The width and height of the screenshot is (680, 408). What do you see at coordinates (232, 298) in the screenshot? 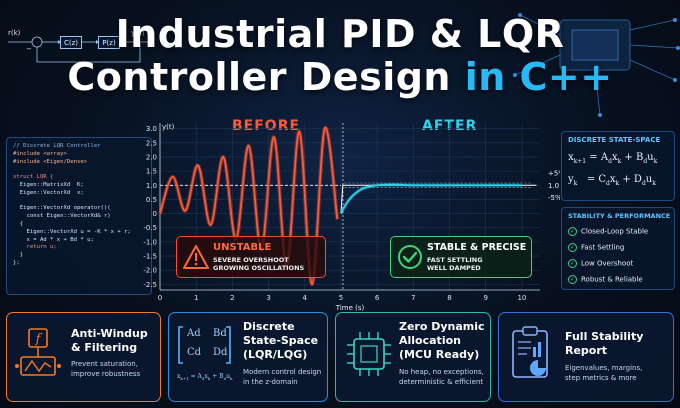
I see `x-tick-label: 2` at bounding box center [232, 298].